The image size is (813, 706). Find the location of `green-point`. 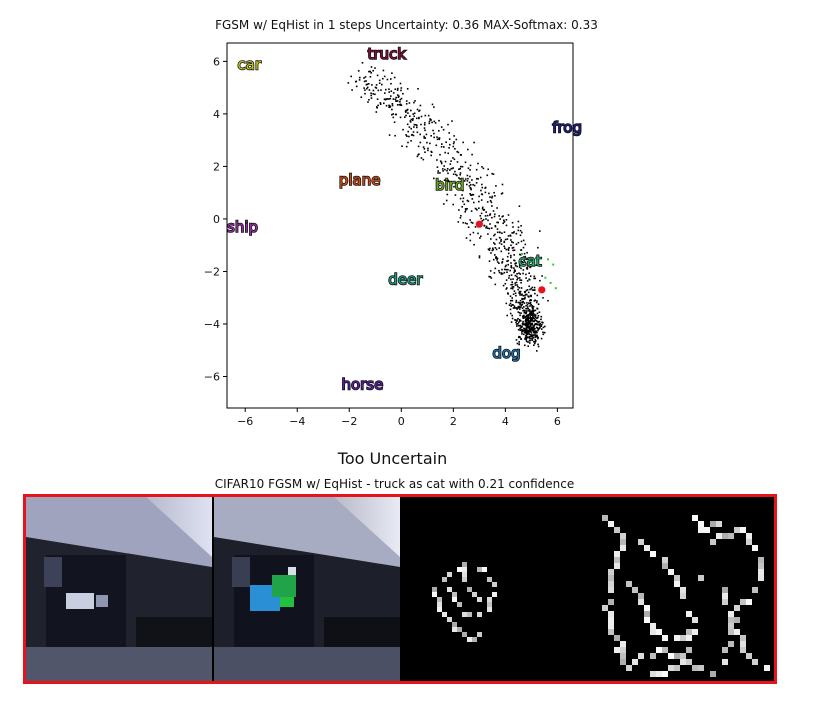

green-point is located at coordinates (553, 264).